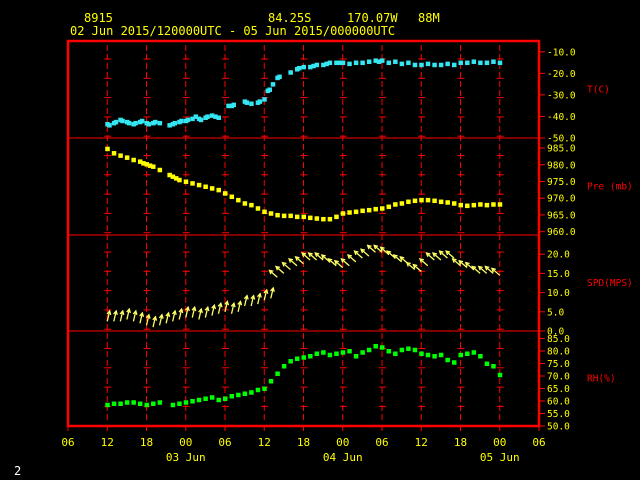 Image resolution: width=640 pixels, height=480 pixels. What do you see at coordinates (558, 364) in the screenshot?
I see `y-tick-label: 75.0` at bounding box center [558, 364].